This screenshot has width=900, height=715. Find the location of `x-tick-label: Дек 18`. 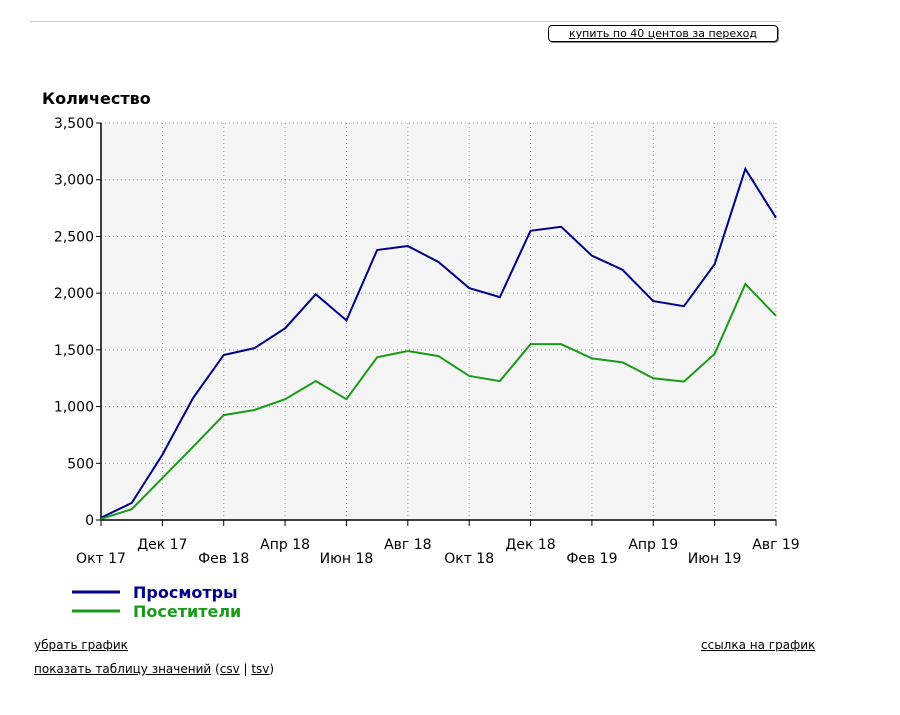

x-tick-label: Дек 18 is located at coordinates (530, 545).